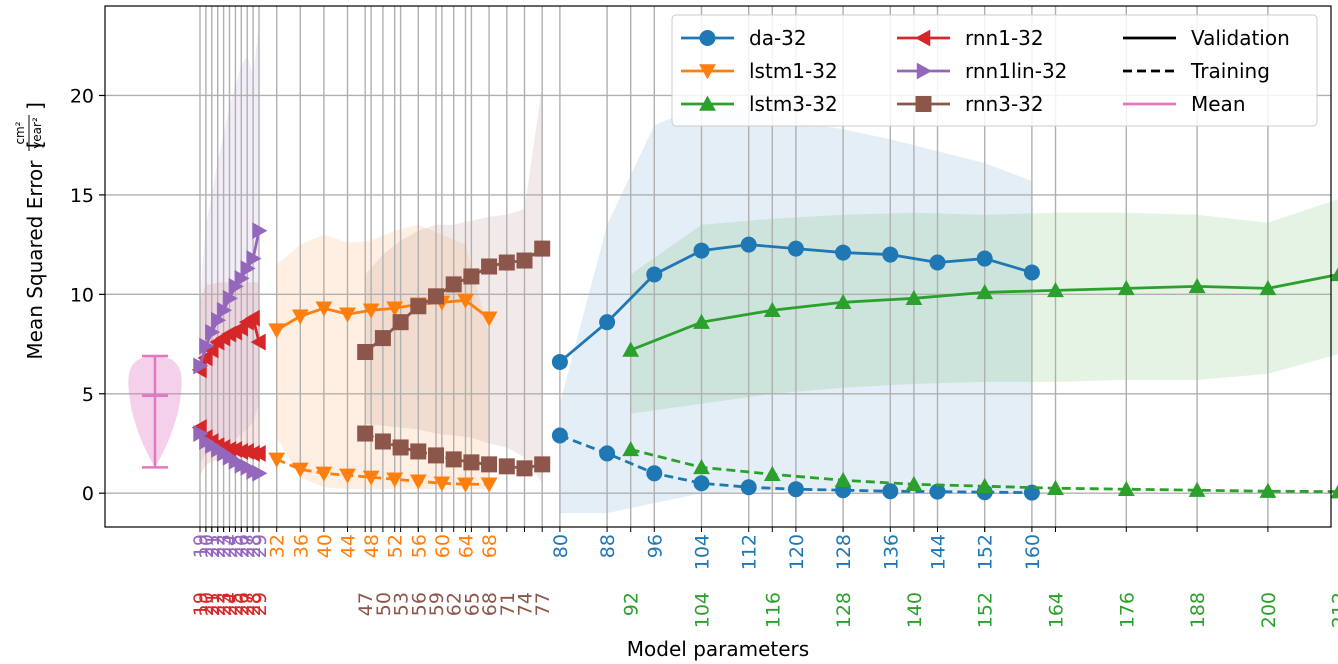  Describe the element at coordinates (1240, 38) in the screenshot. I see `legend-label-validation: Validation` at that location.